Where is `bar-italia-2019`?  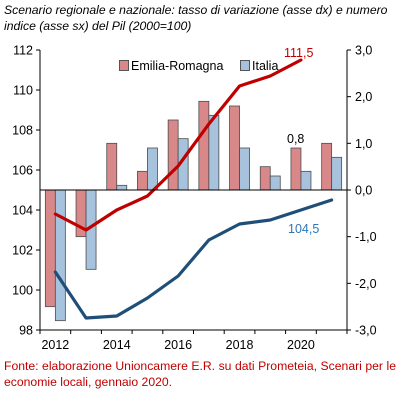
bar-italia-2019 is located at coordinates (275, 183).